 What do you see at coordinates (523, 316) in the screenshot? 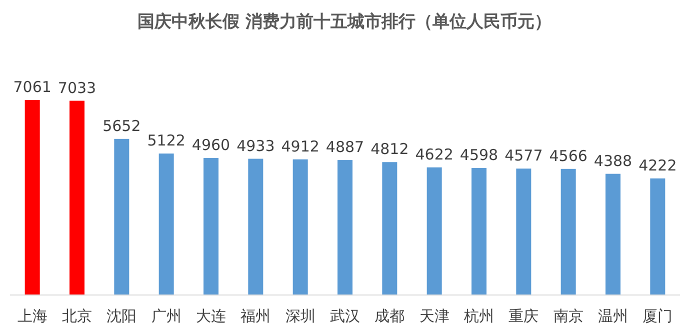
I see `x-tick-label: 重庆` at bounding box center [523, 316].